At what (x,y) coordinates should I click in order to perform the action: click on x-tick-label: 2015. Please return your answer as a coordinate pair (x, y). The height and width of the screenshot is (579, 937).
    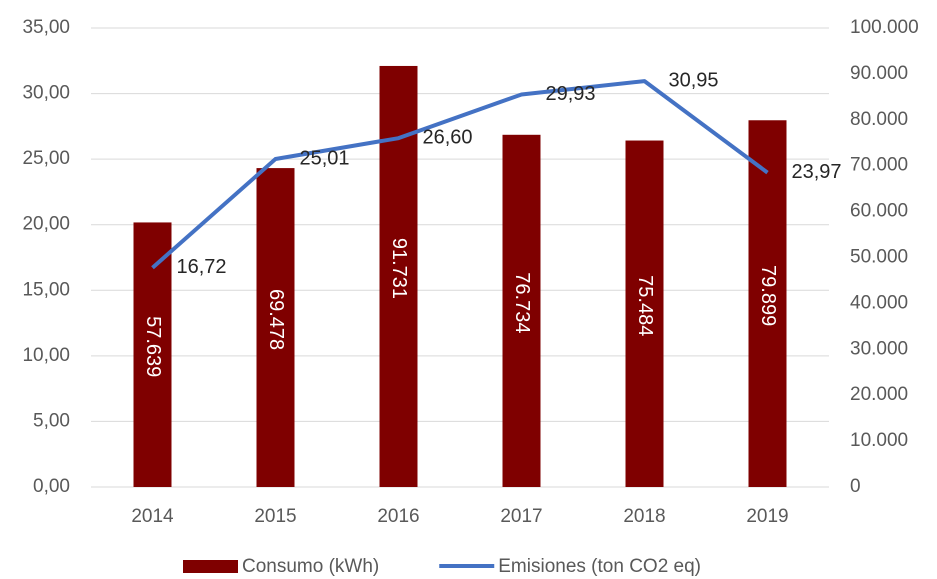
    Looking at the image, I should click on (275, 516).